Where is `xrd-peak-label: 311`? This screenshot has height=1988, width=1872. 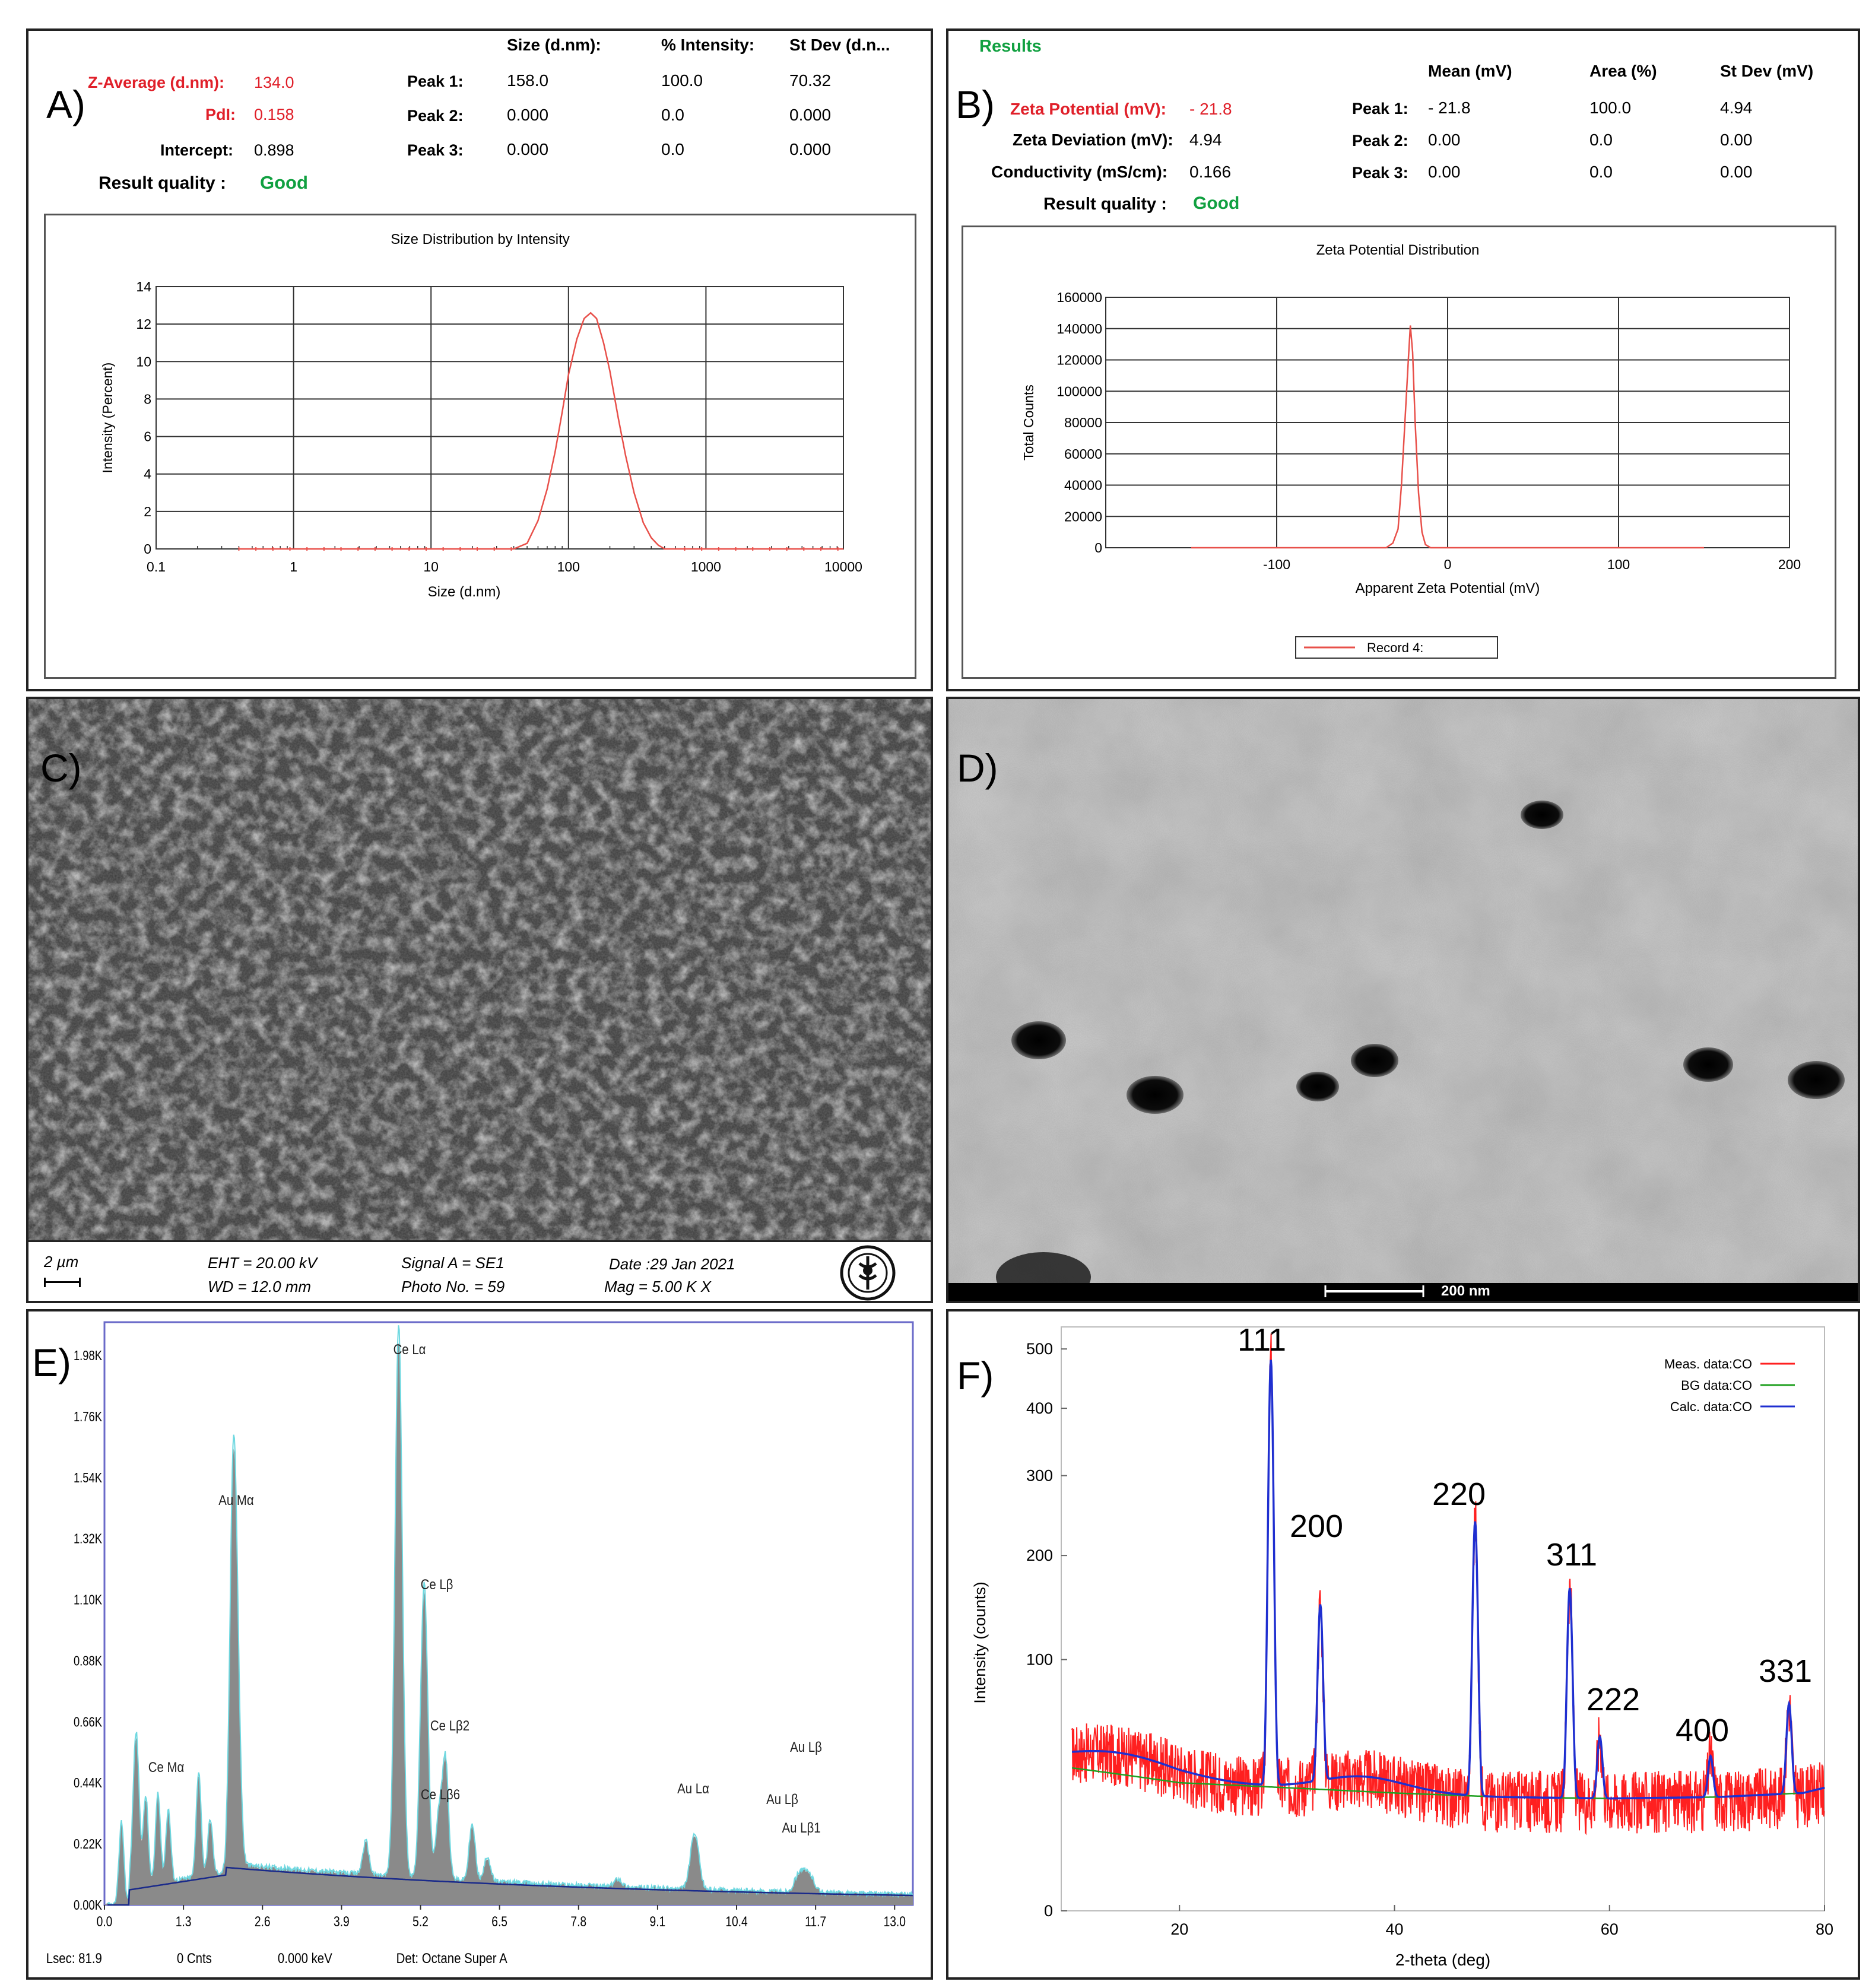
xrd-peak-label: 311 is located at coordinates (1572, 1555).